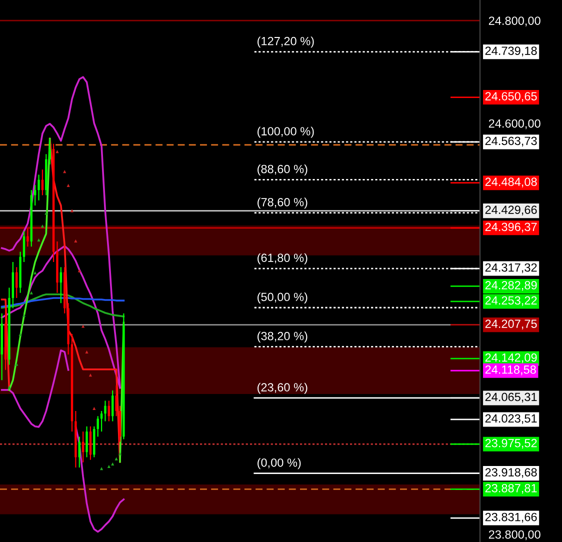 Image resolution: width=562 pixels, height=542 pixels. I want to click on annotation: (78,60 %), so click(283, 203).